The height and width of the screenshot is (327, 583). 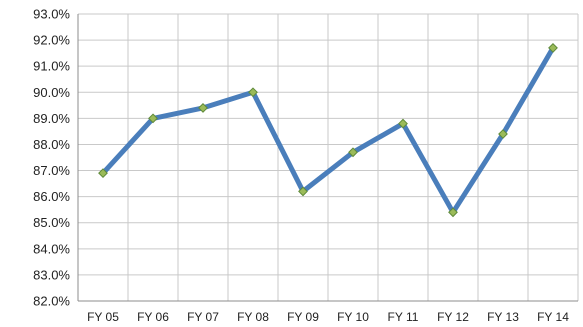 I want to click on y-tick-label: 82.0%, so click(x=51, y=301).